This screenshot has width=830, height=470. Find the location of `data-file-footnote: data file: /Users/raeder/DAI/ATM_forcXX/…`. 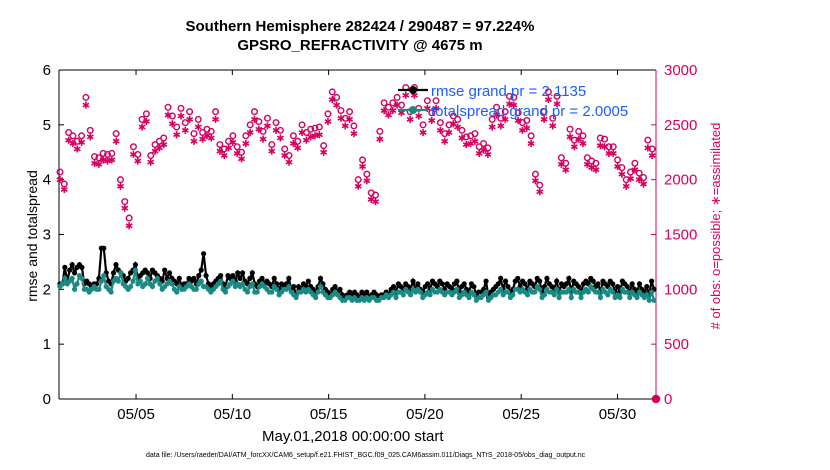

data-file-footnote: data file: /Users/raeder/DAI/ATM_forcXX/… is located at coordinates (366, 455).